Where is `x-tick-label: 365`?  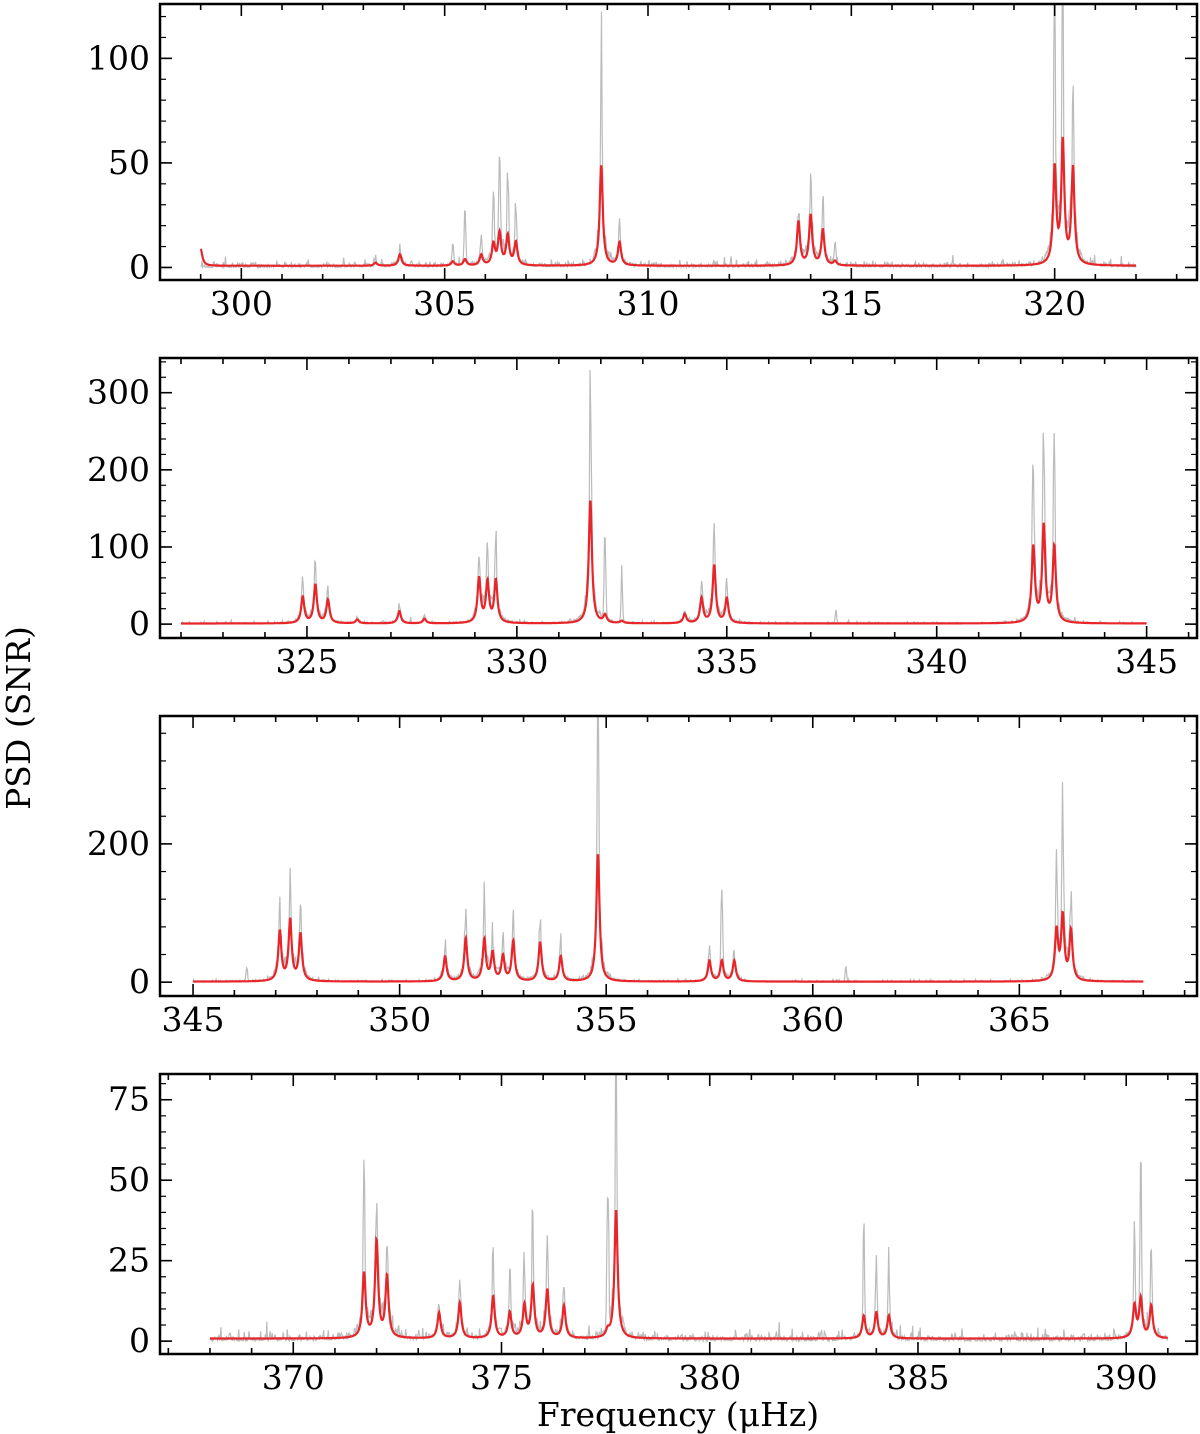
x-tick-label: 365 is located at coordinates (1019, 1019).